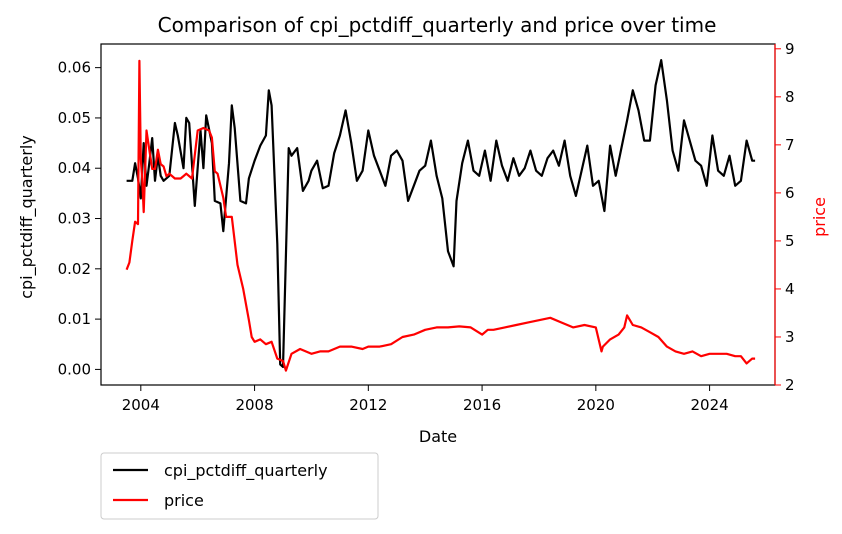  Describe the element at coordinates (74, 269) in the screenshot. I see `y-left-tick-label: 0.02` at that location.